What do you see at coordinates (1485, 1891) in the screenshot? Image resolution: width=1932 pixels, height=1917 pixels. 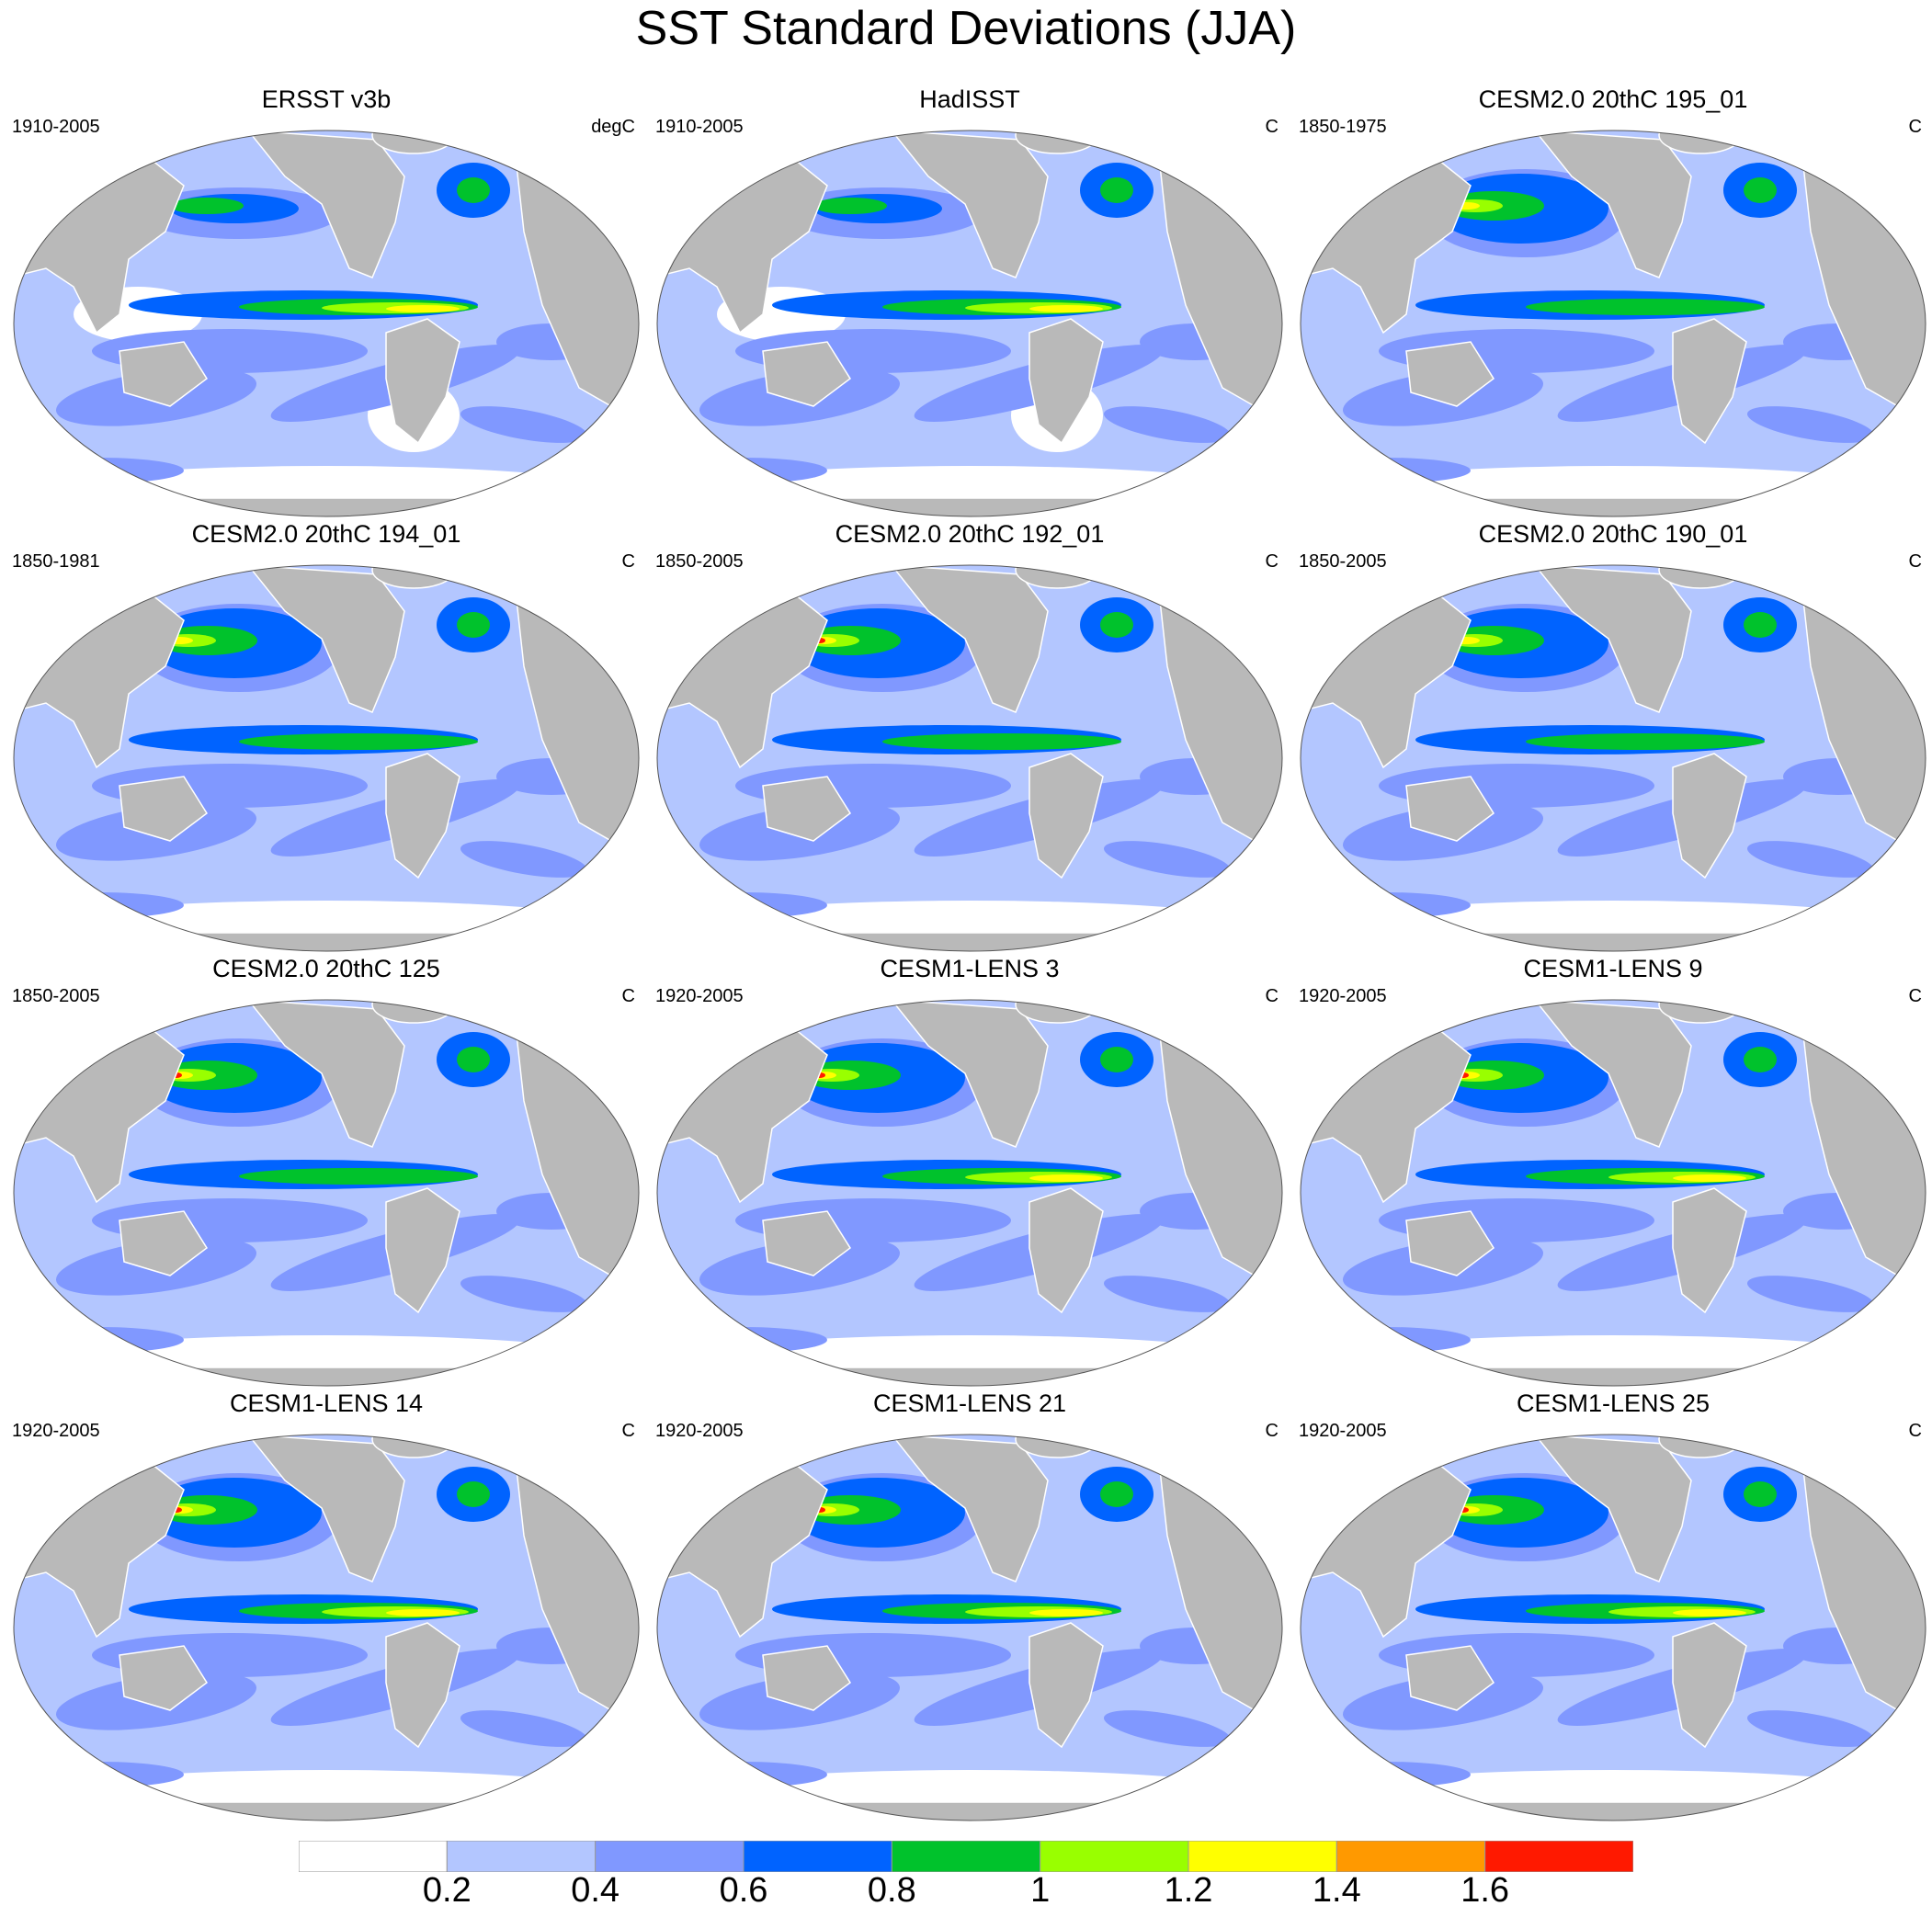 I see `colorbar-tick-label: 1.6` at bounding box center [1485, 1891].